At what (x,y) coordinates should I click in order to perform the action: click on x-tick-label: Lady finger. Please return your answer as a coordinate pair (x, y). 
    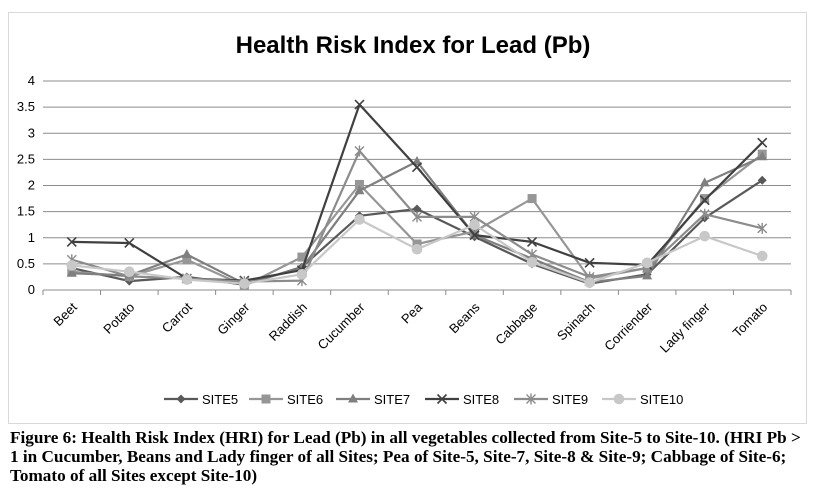
    Looking at the image, I should click on (685, 327).